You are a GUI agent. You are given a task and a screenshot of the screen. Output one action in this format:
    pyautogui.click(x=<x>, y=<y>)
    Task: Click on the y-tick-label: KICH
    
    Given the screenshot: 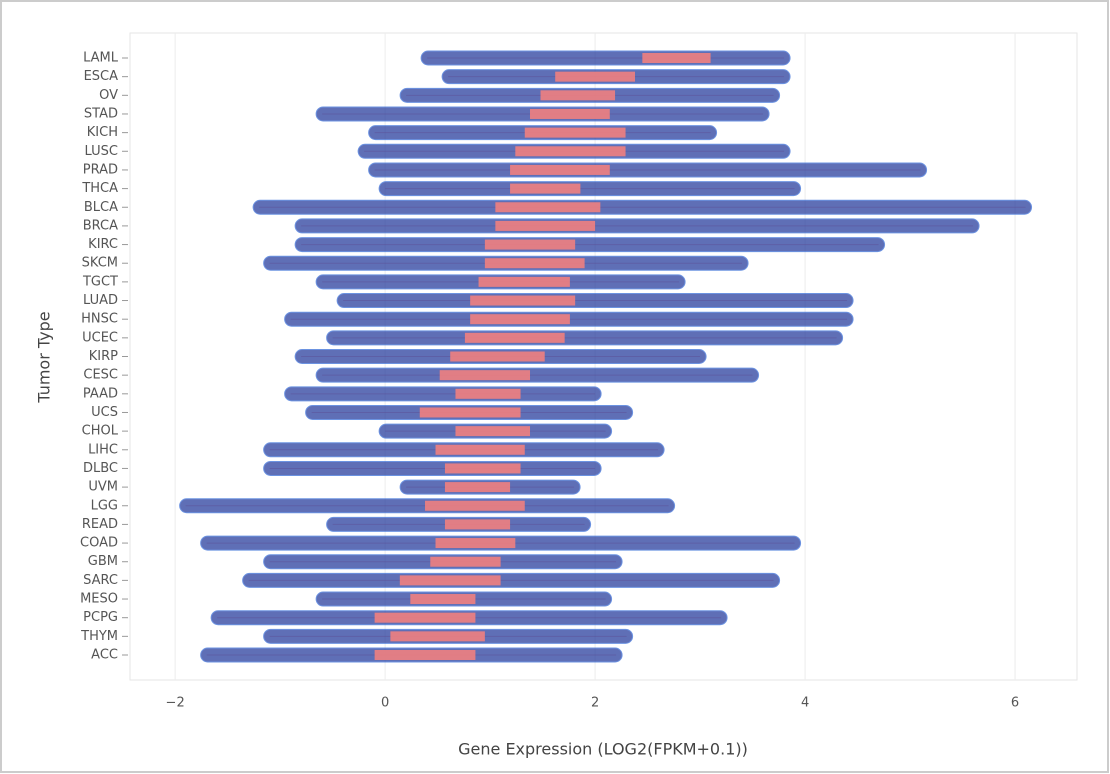 What is the action you would take?
    pyautogui.click(x=102, y=132)
    